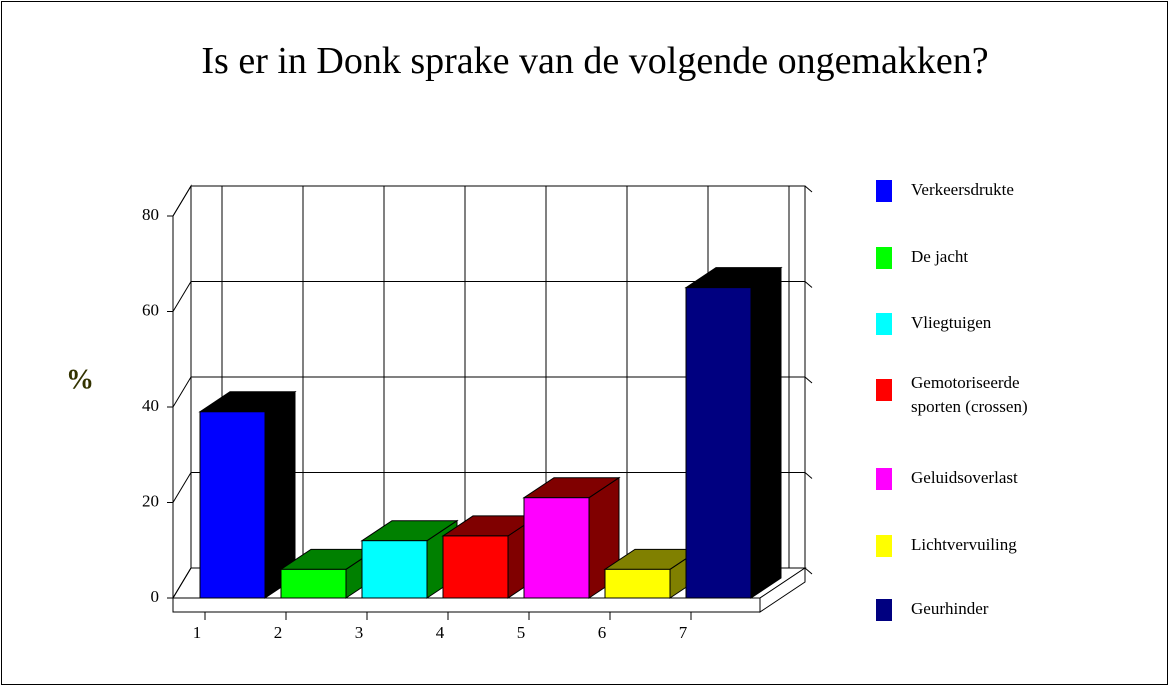 This screenshot has height=686, width=1169. I want to click on legend-label: Geurhinder, so click(950, 608).